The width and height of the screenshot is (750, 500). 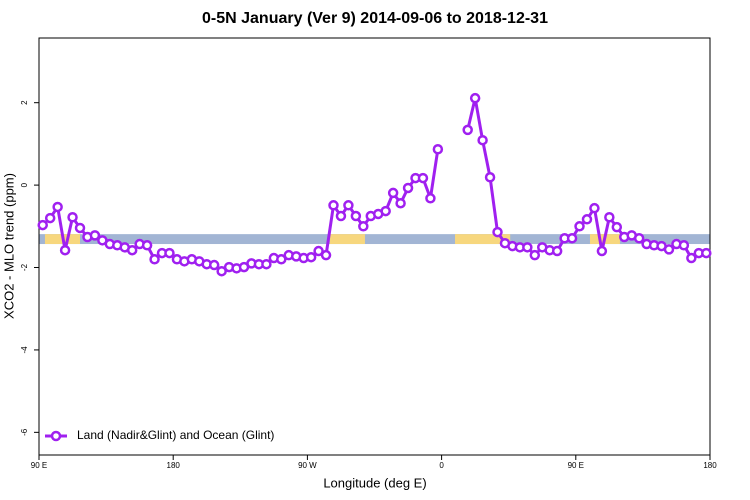 I want to click on legend-marker, so click(x=56, y=436).